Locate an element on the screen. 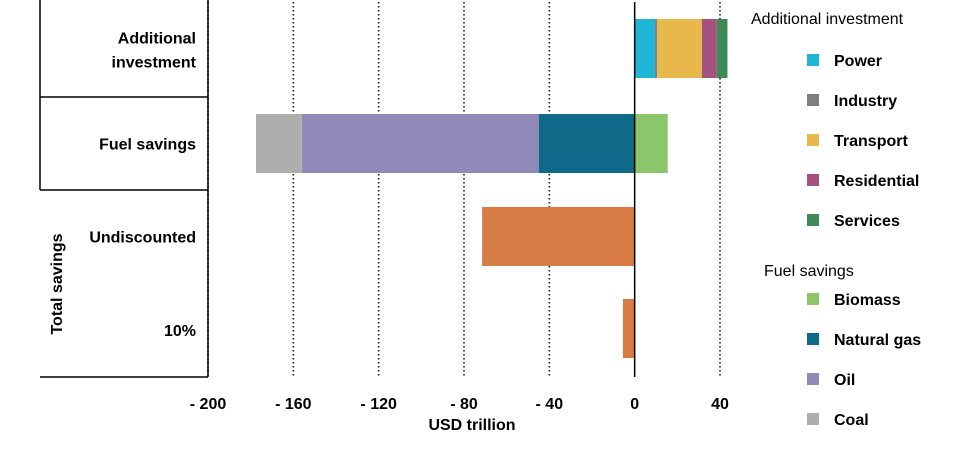  x-tick-label-5: 0 is located at coordinates (634, 404).